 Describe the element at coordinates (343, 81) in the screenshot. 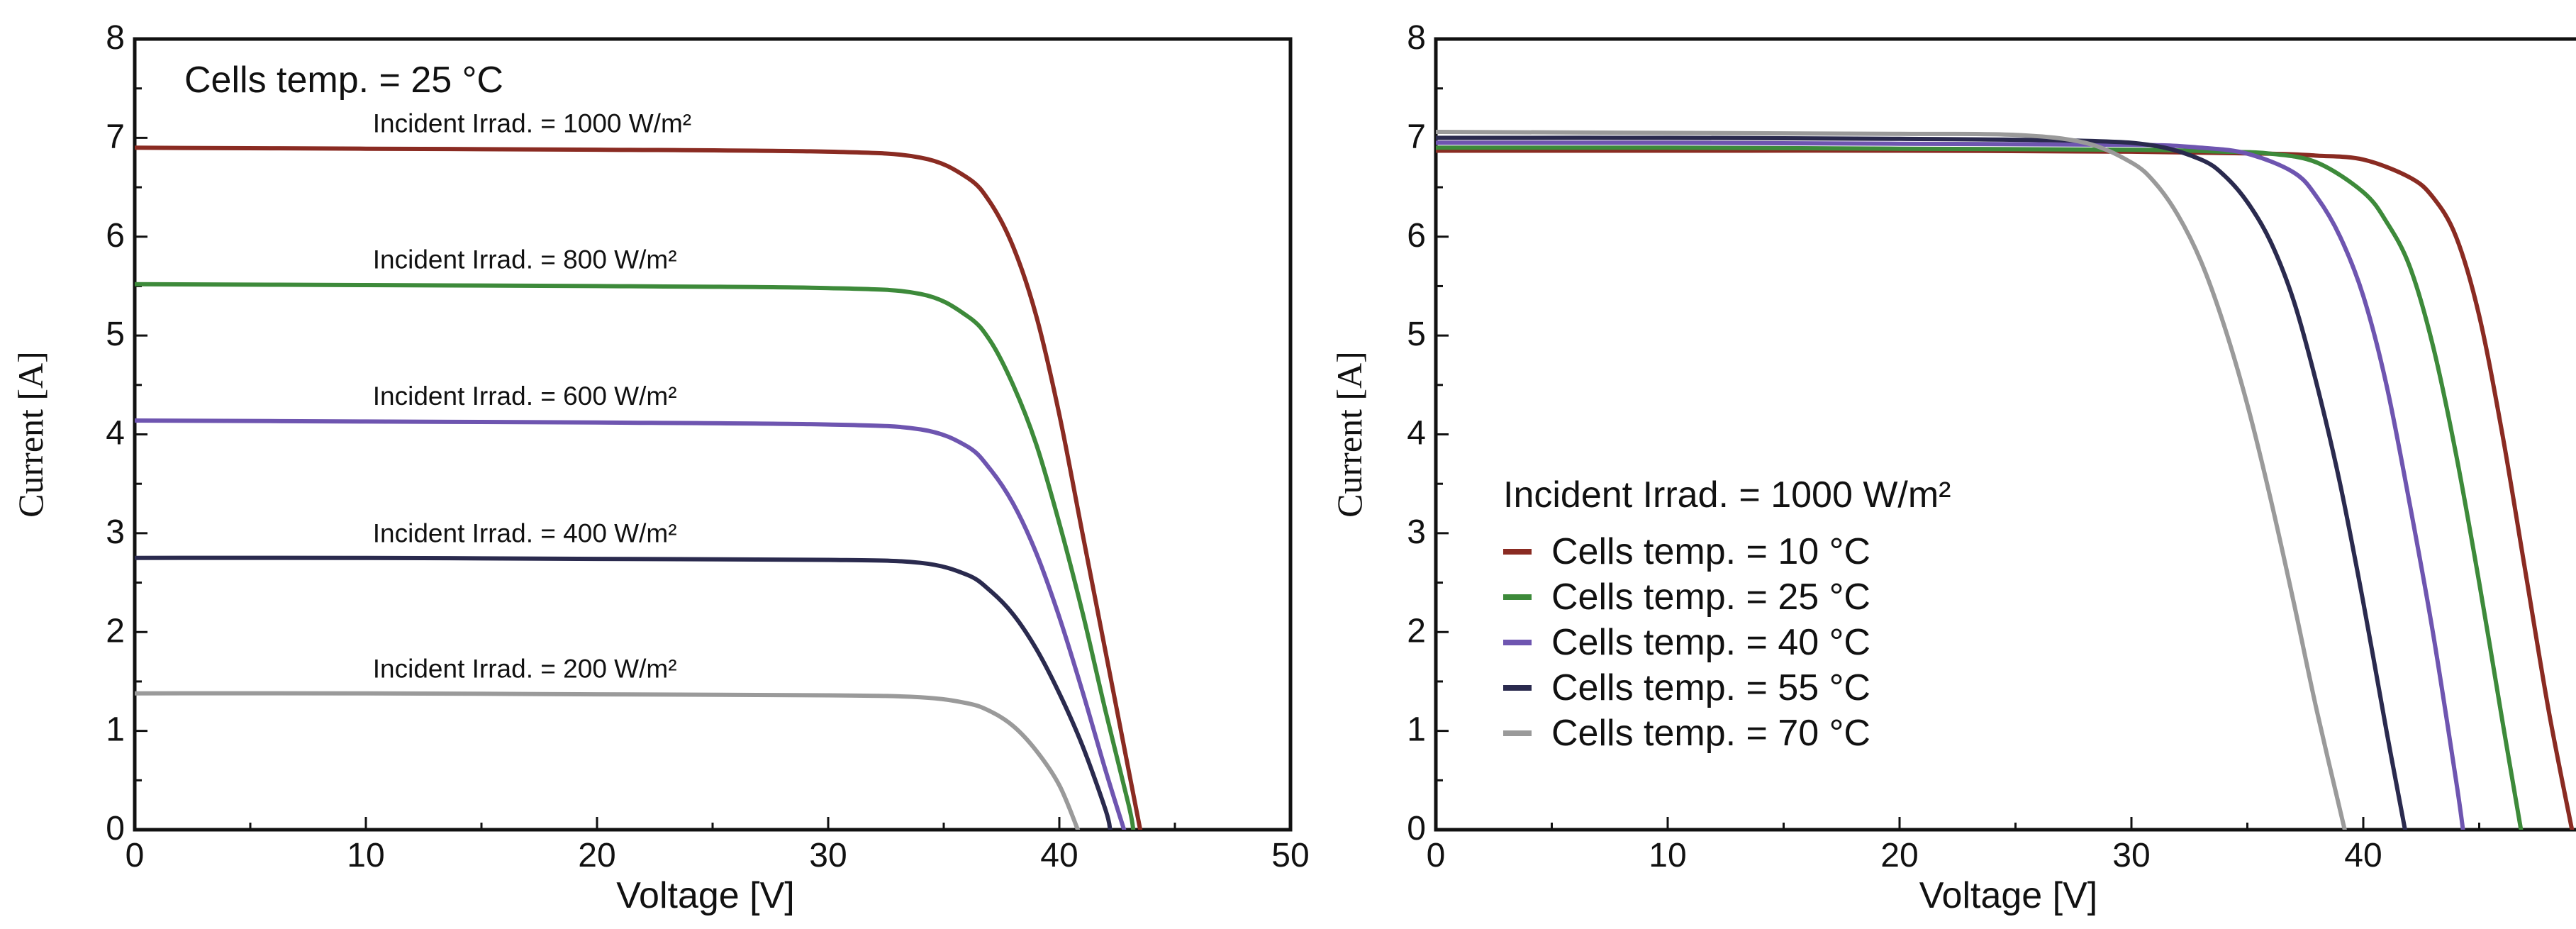

I see `chart-annotation: Cells temp. = 25 °C` at that location.